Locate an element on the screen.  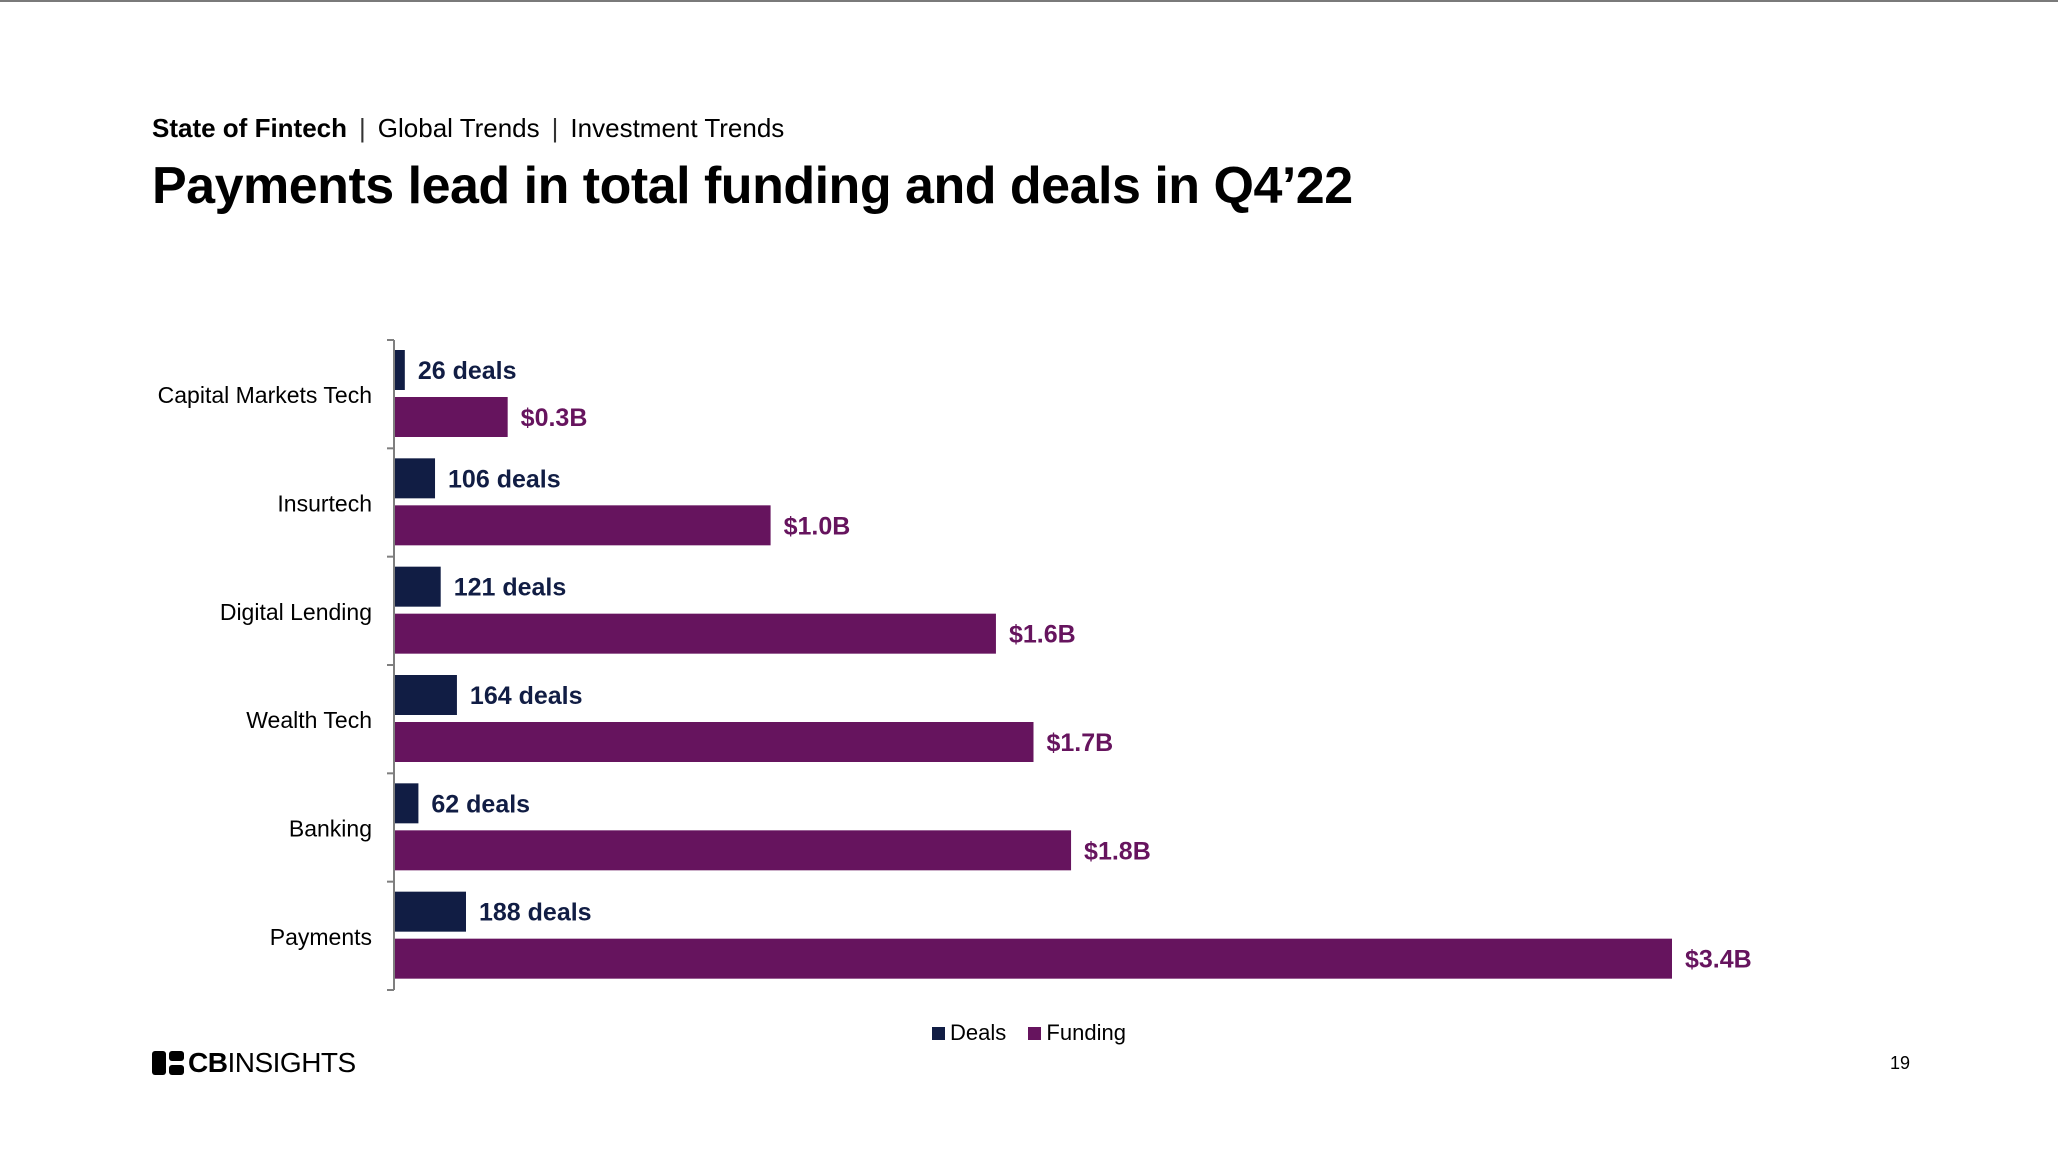
deals-label-digital-lending: 121 deals is located at coordinates (510, 588).